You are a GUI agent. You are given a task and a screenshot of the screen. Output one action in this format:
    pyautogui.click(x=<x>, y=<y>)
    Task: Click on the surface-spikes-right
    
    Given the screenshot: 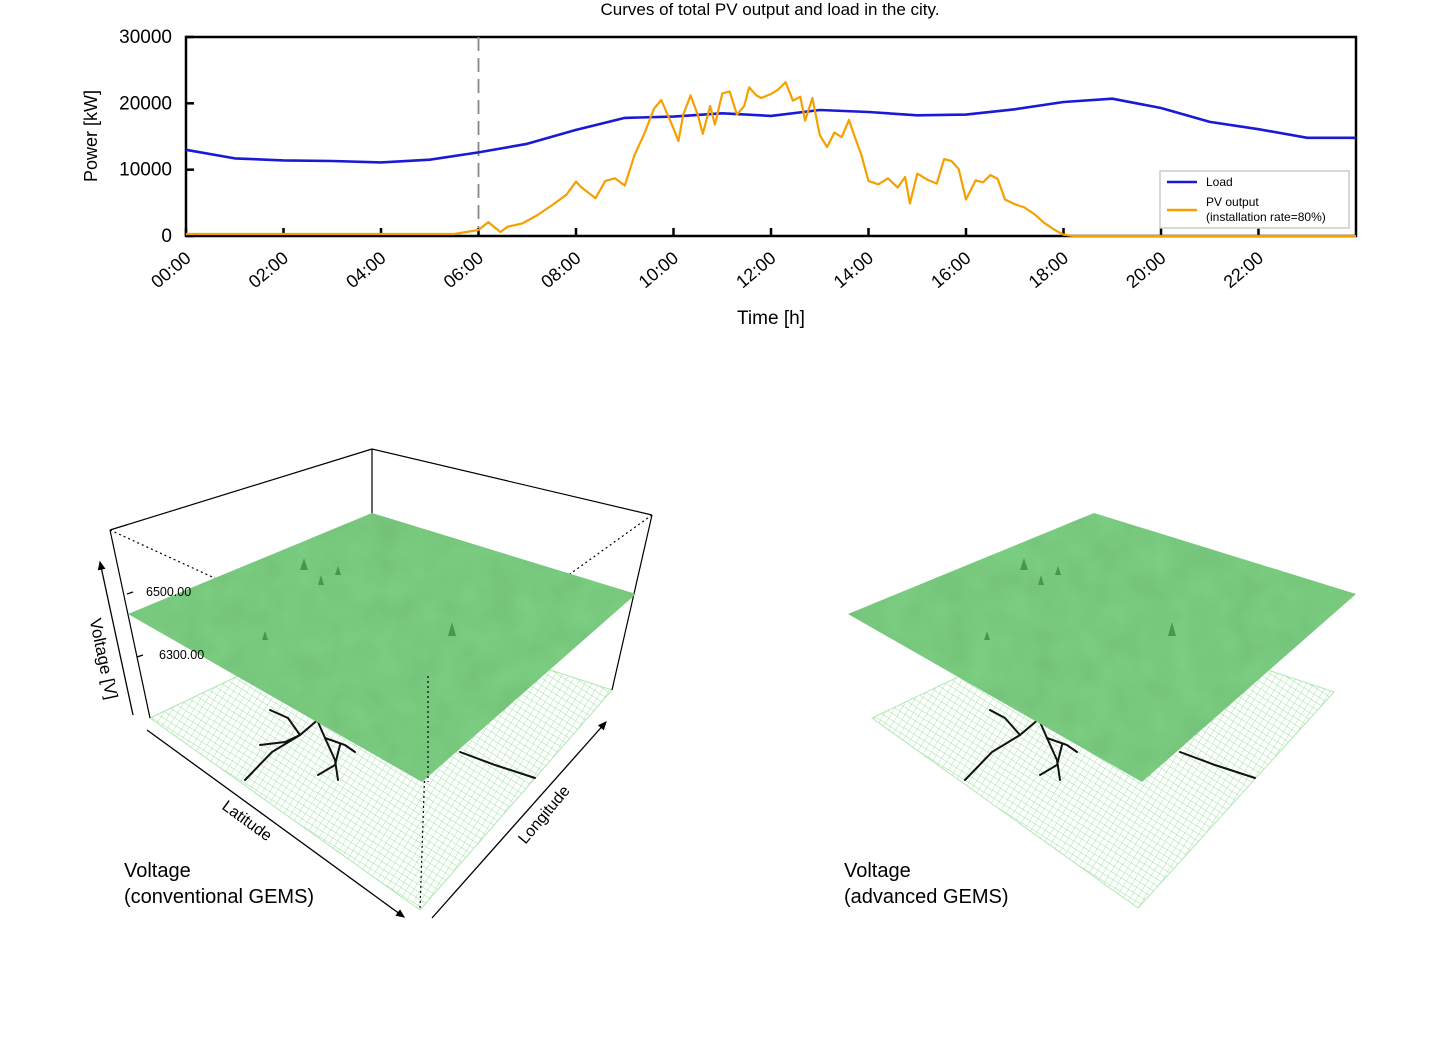 What is the action you would take?
    pyautogui.click(x=1080, y=599)
    